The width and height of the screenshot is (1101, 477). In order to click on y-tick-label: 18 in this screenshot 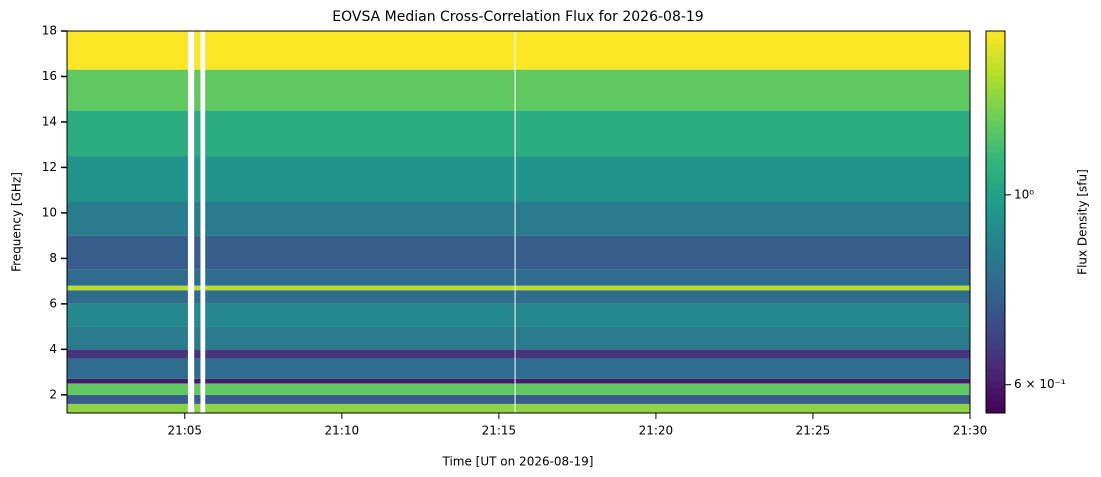, I will do `click(49, 31)`.